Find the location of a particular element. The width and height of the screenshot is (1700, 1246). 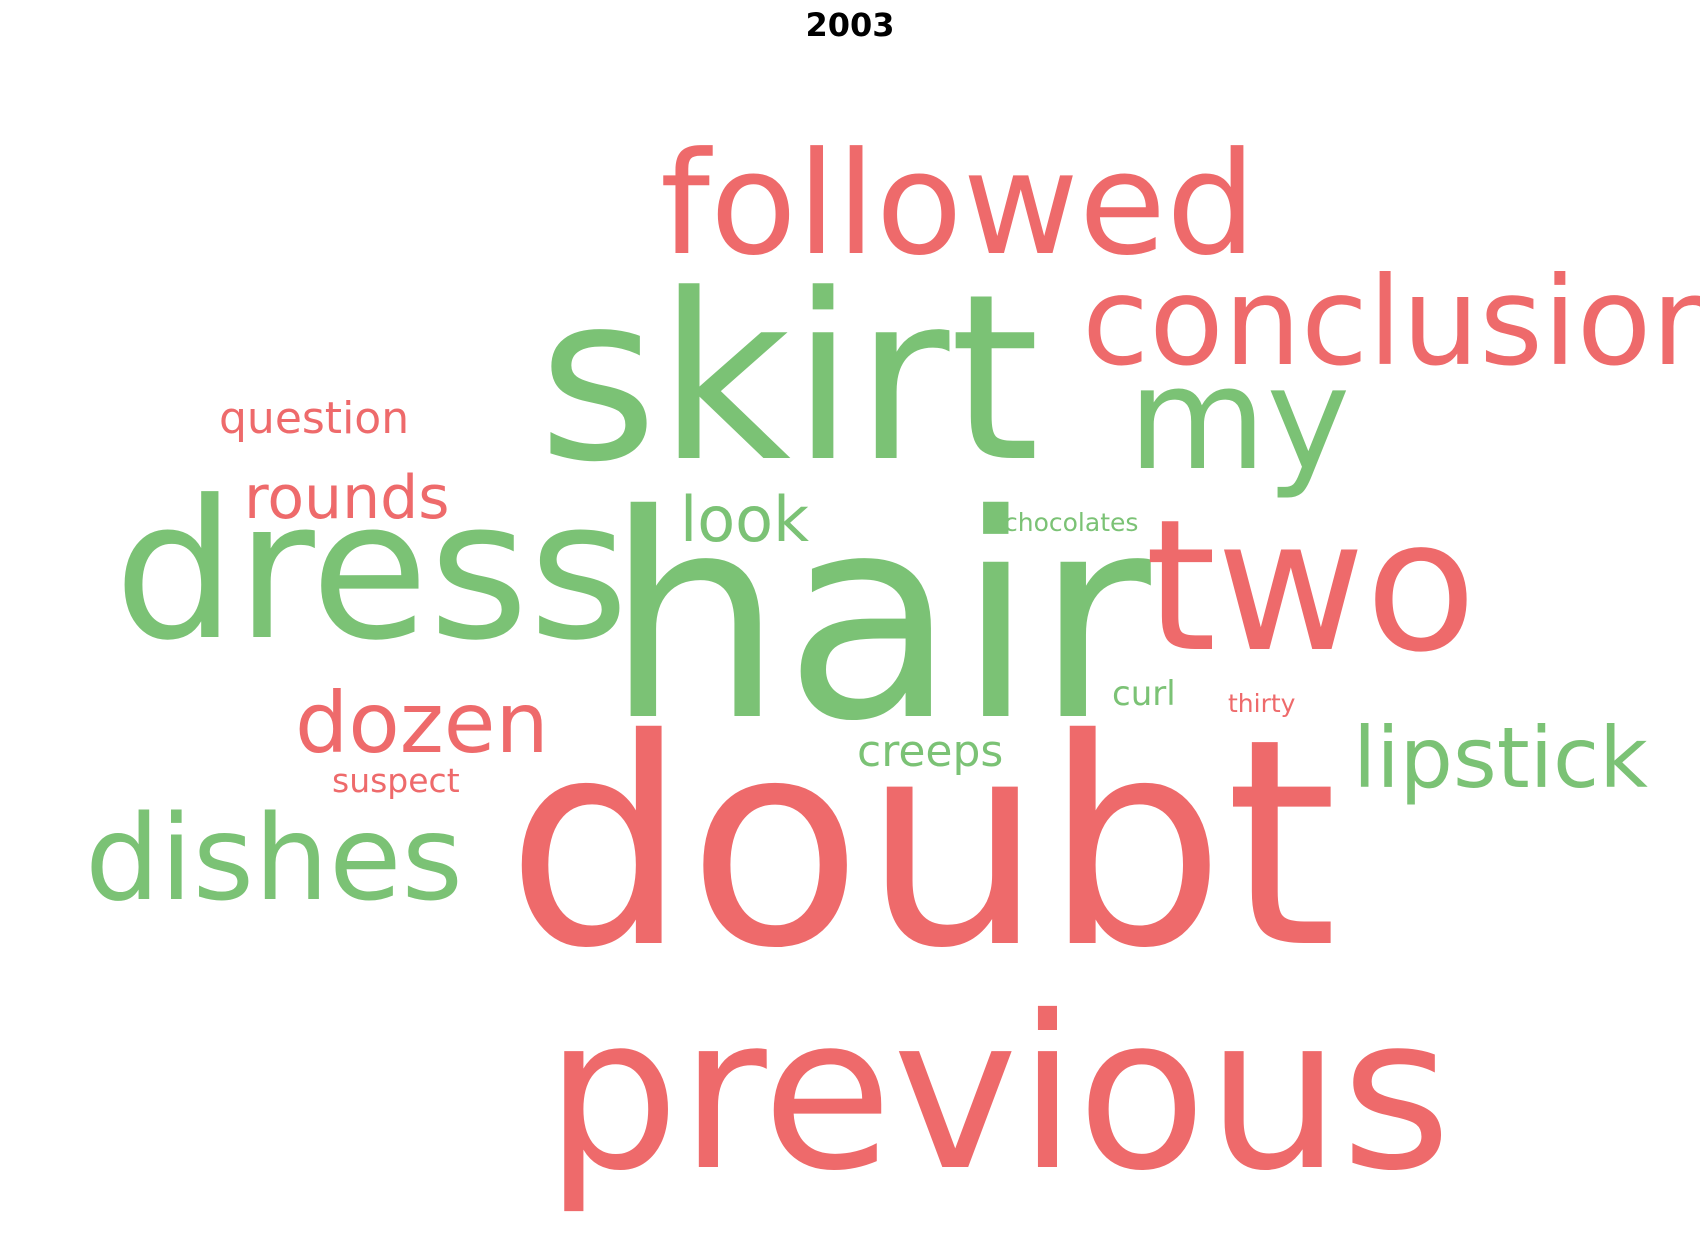

word-skirt: skirt is located at coordinates (789, 379).